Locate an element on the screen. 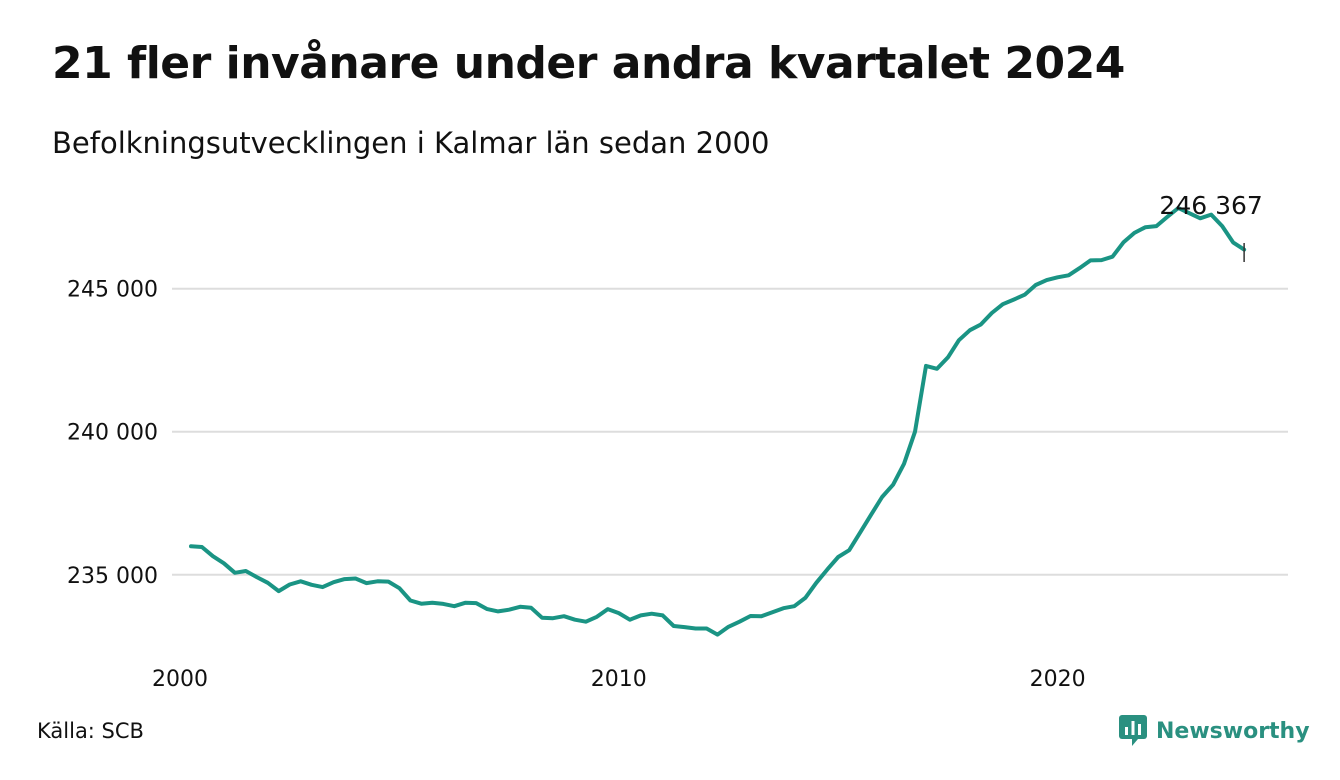  source-label: Källa: SCB is located at coordinates (90, 731).